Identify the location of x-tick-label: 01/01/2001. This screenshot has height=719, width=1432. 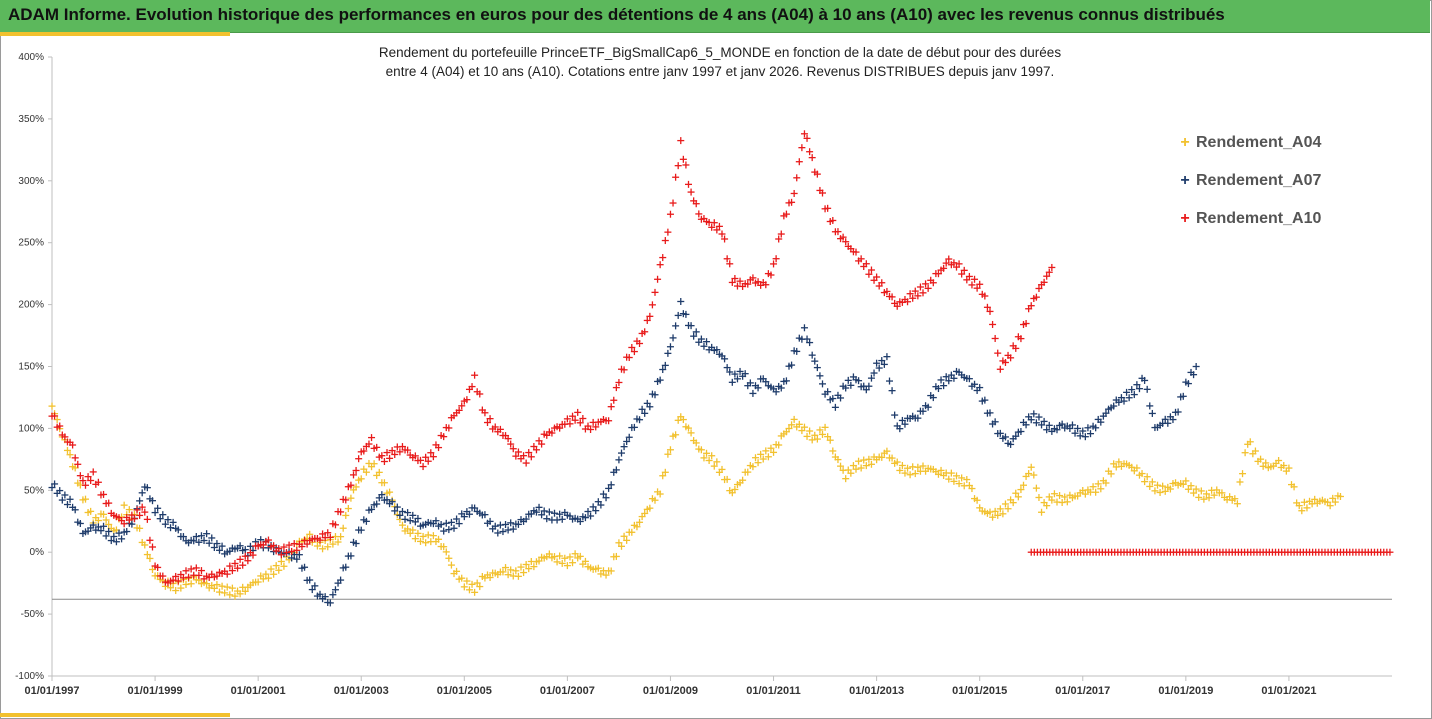
(258, 691).